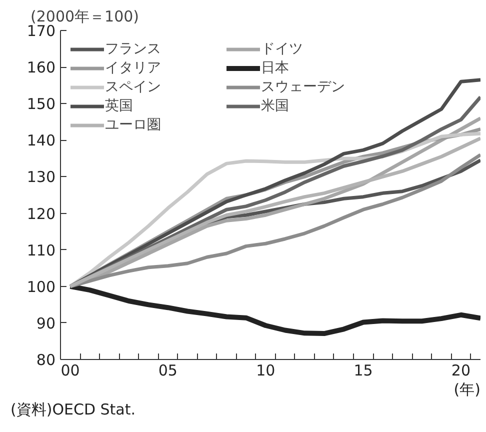 The image size is (486, 432). What do you see at coordinates (133, 49) in the screenshot?
I see `legend-label: フランス` at bounding box center [133, 49].